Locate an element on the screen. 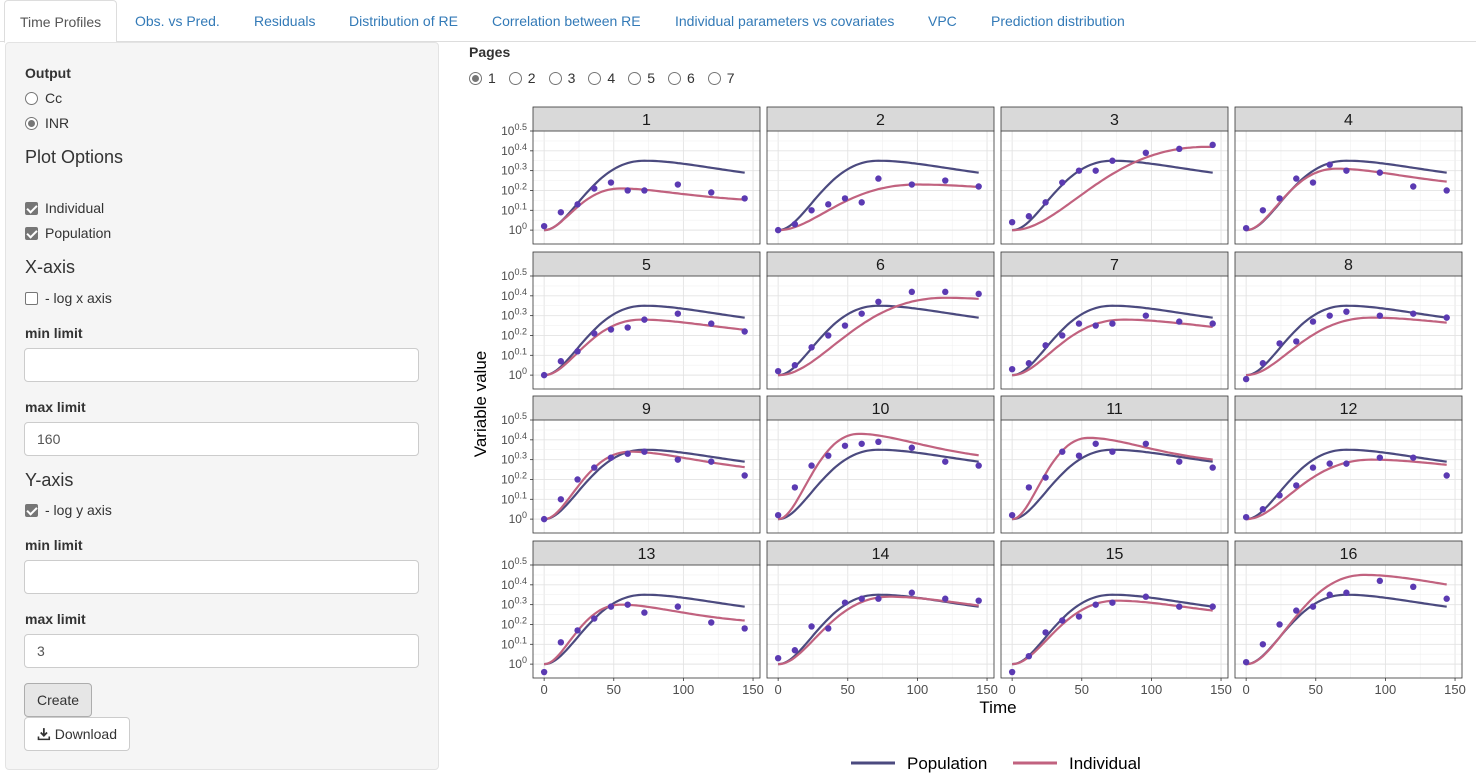 Image resolution: width=1476 pixels, height=778 pixels. radio-cc is located at coordinates (31, 98).